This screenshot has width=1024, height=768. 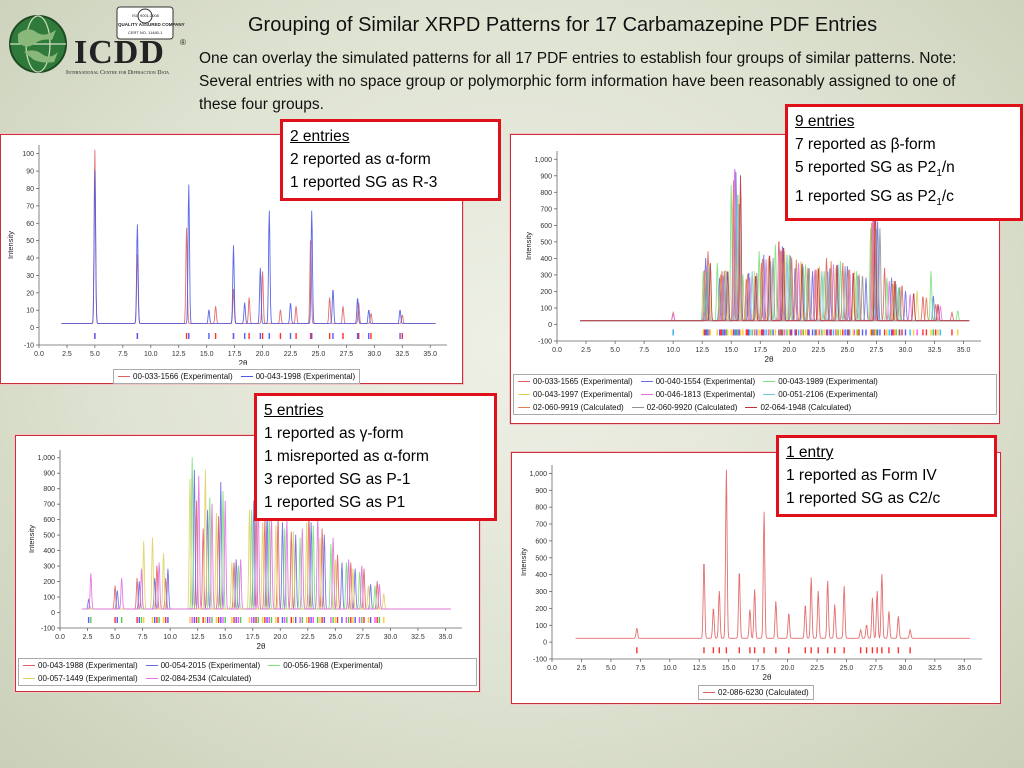 I want to click on y-tick-label: 30, so click(x=30, y=276).